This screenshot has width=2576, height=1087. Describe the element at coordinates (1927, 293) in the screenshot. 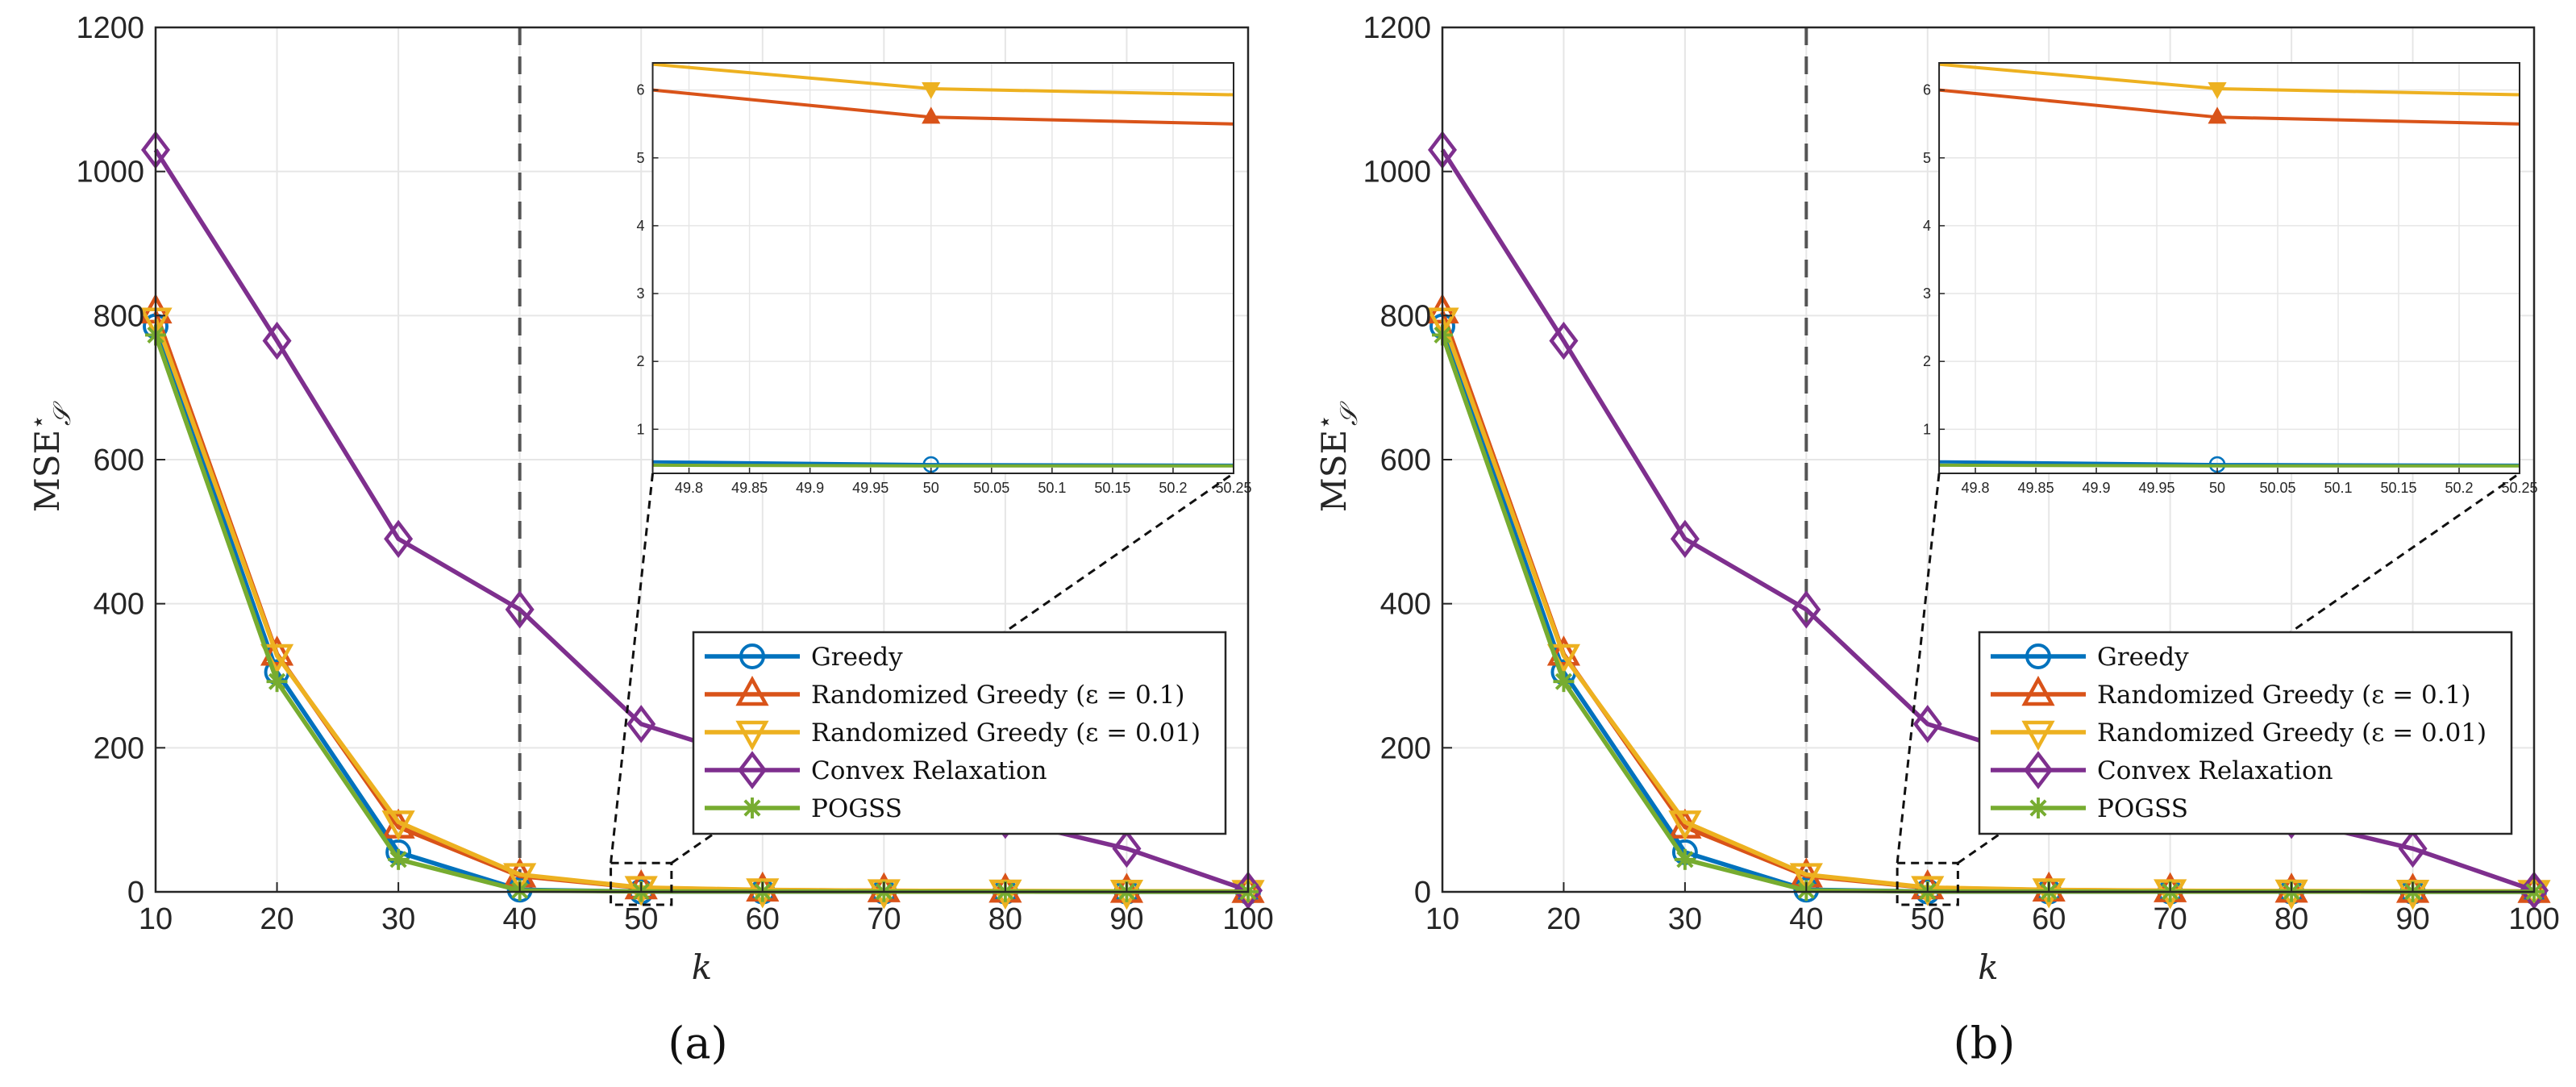

I see `inset-y-tick-label: 3` at that location.